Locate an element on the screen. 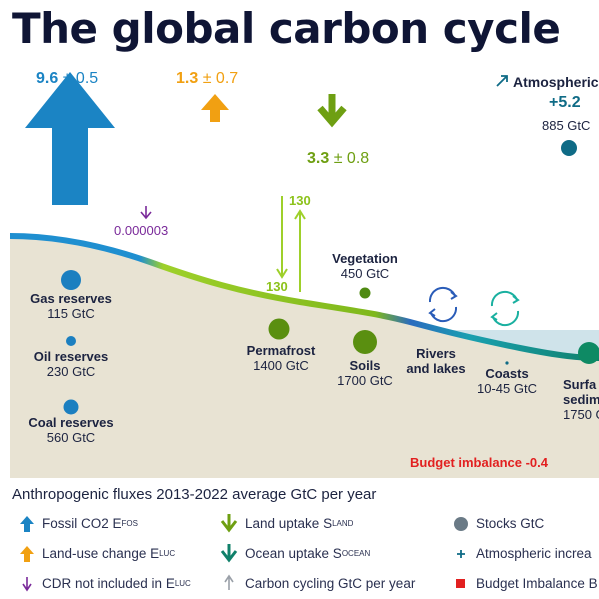  landuse-flux-label: 1.3 ± 0.7 is located at coordinates (207, 79).